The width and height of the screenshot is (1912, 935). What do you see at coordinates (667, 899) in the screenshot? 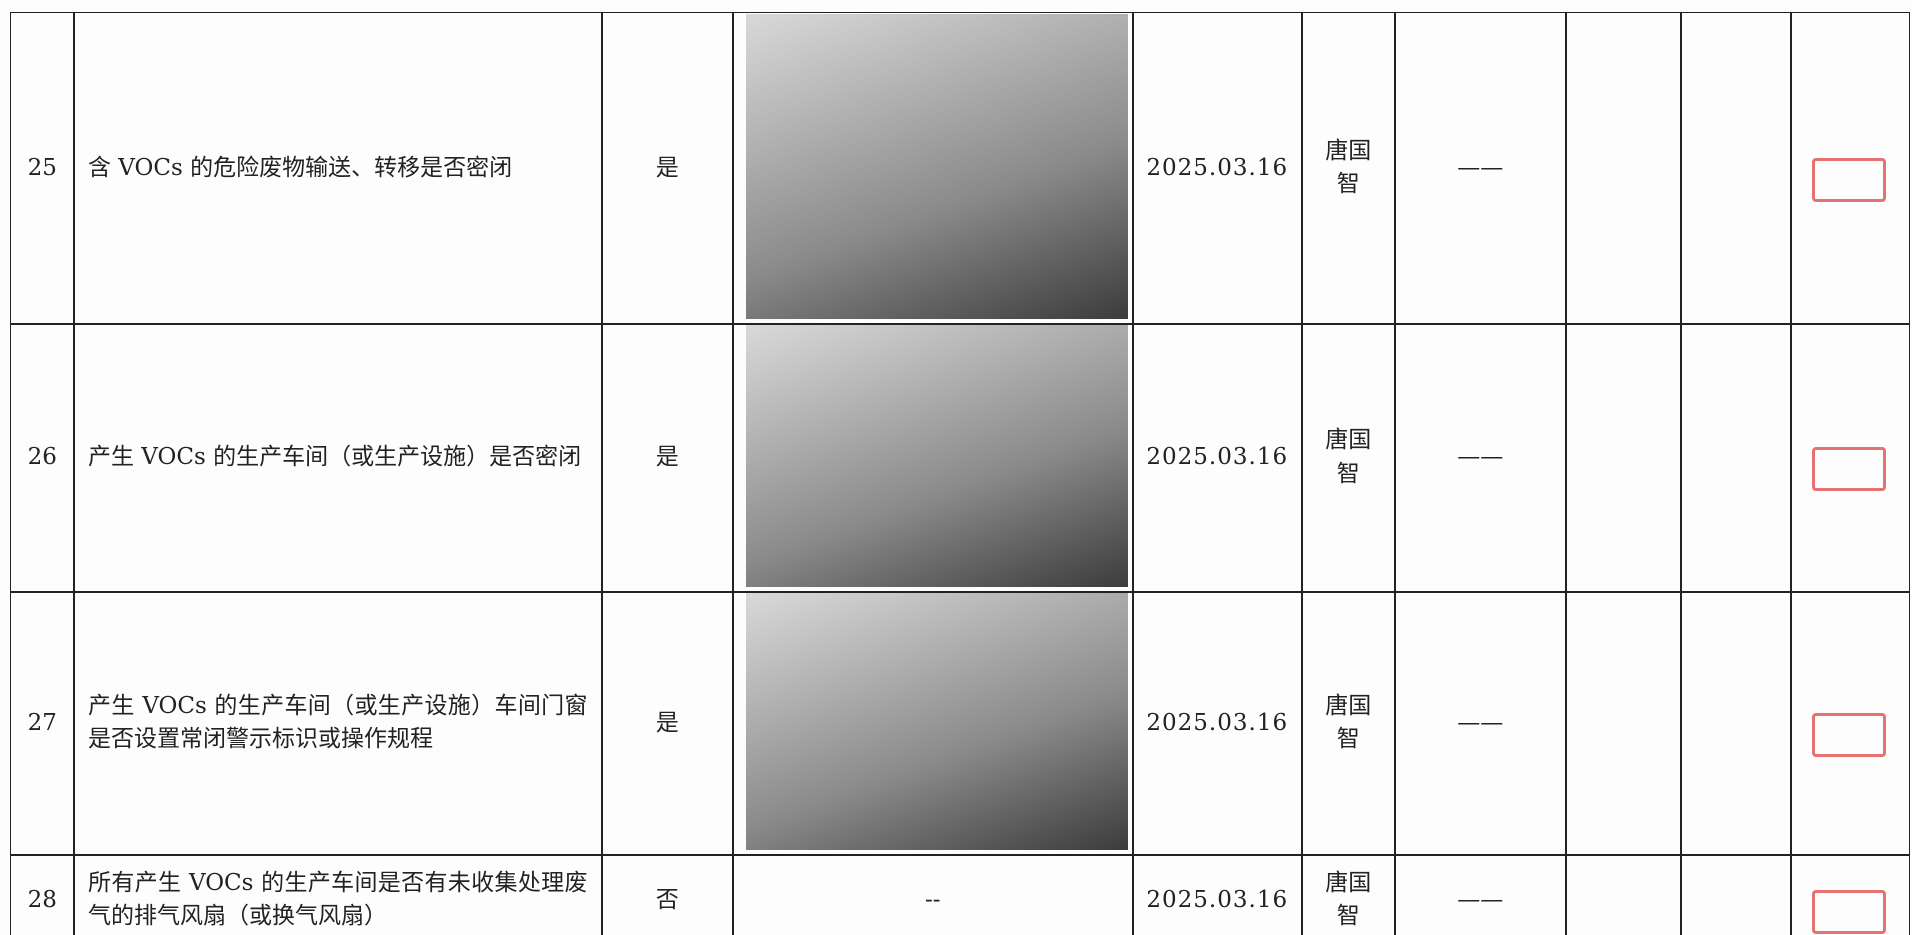
I see `result: 否` at bounding box center [667, 899].